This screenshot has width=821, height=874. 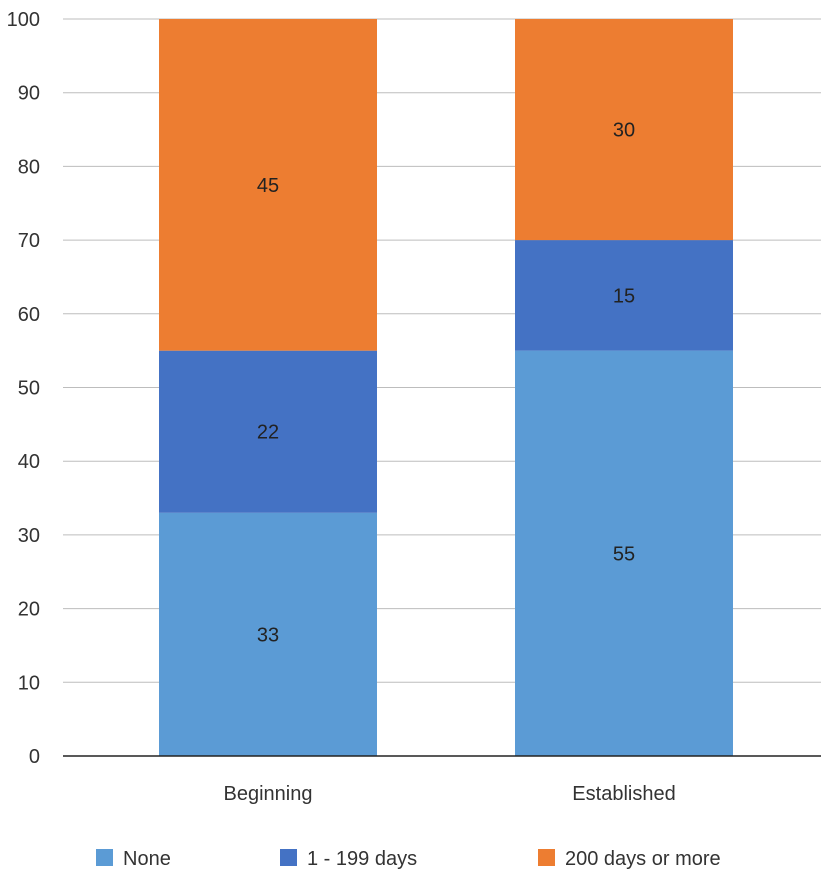 I want to click on legend-label: 200 days or more, so click(x=643, y=859).